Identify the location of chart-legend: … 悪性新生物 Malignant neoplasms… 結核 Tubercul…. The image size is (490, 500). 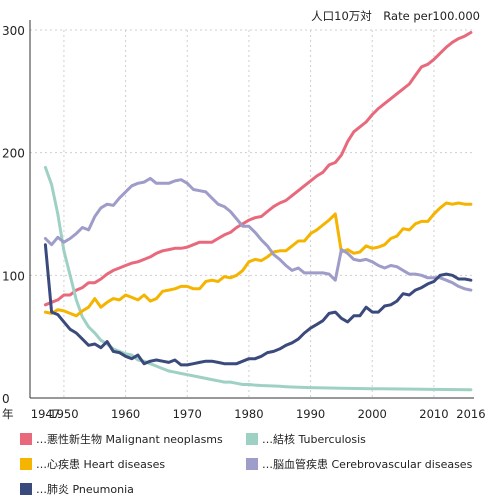
(245, 462).